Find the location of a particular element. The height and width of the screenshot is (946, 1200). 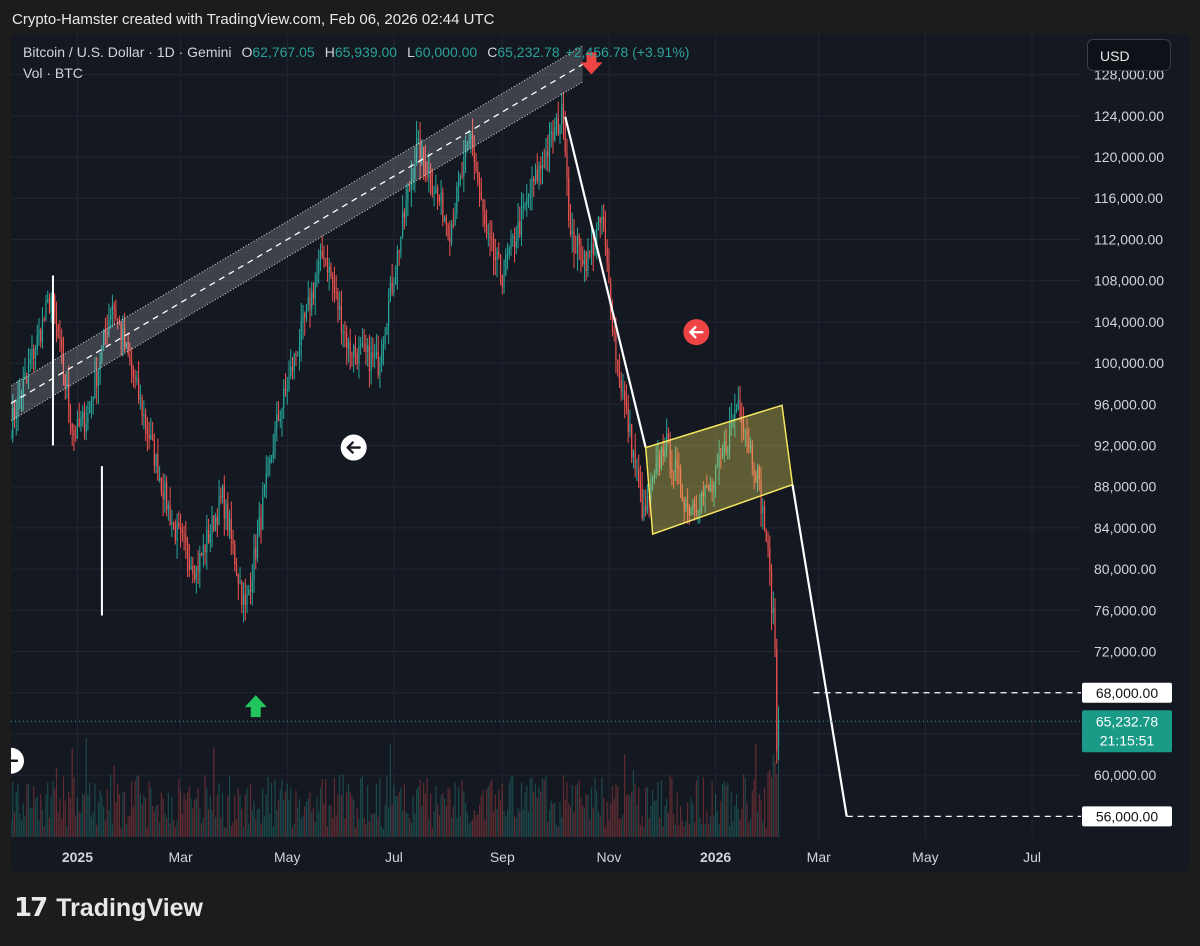

x-tick-label-6: 2026 is located at coordinates (715, 857).